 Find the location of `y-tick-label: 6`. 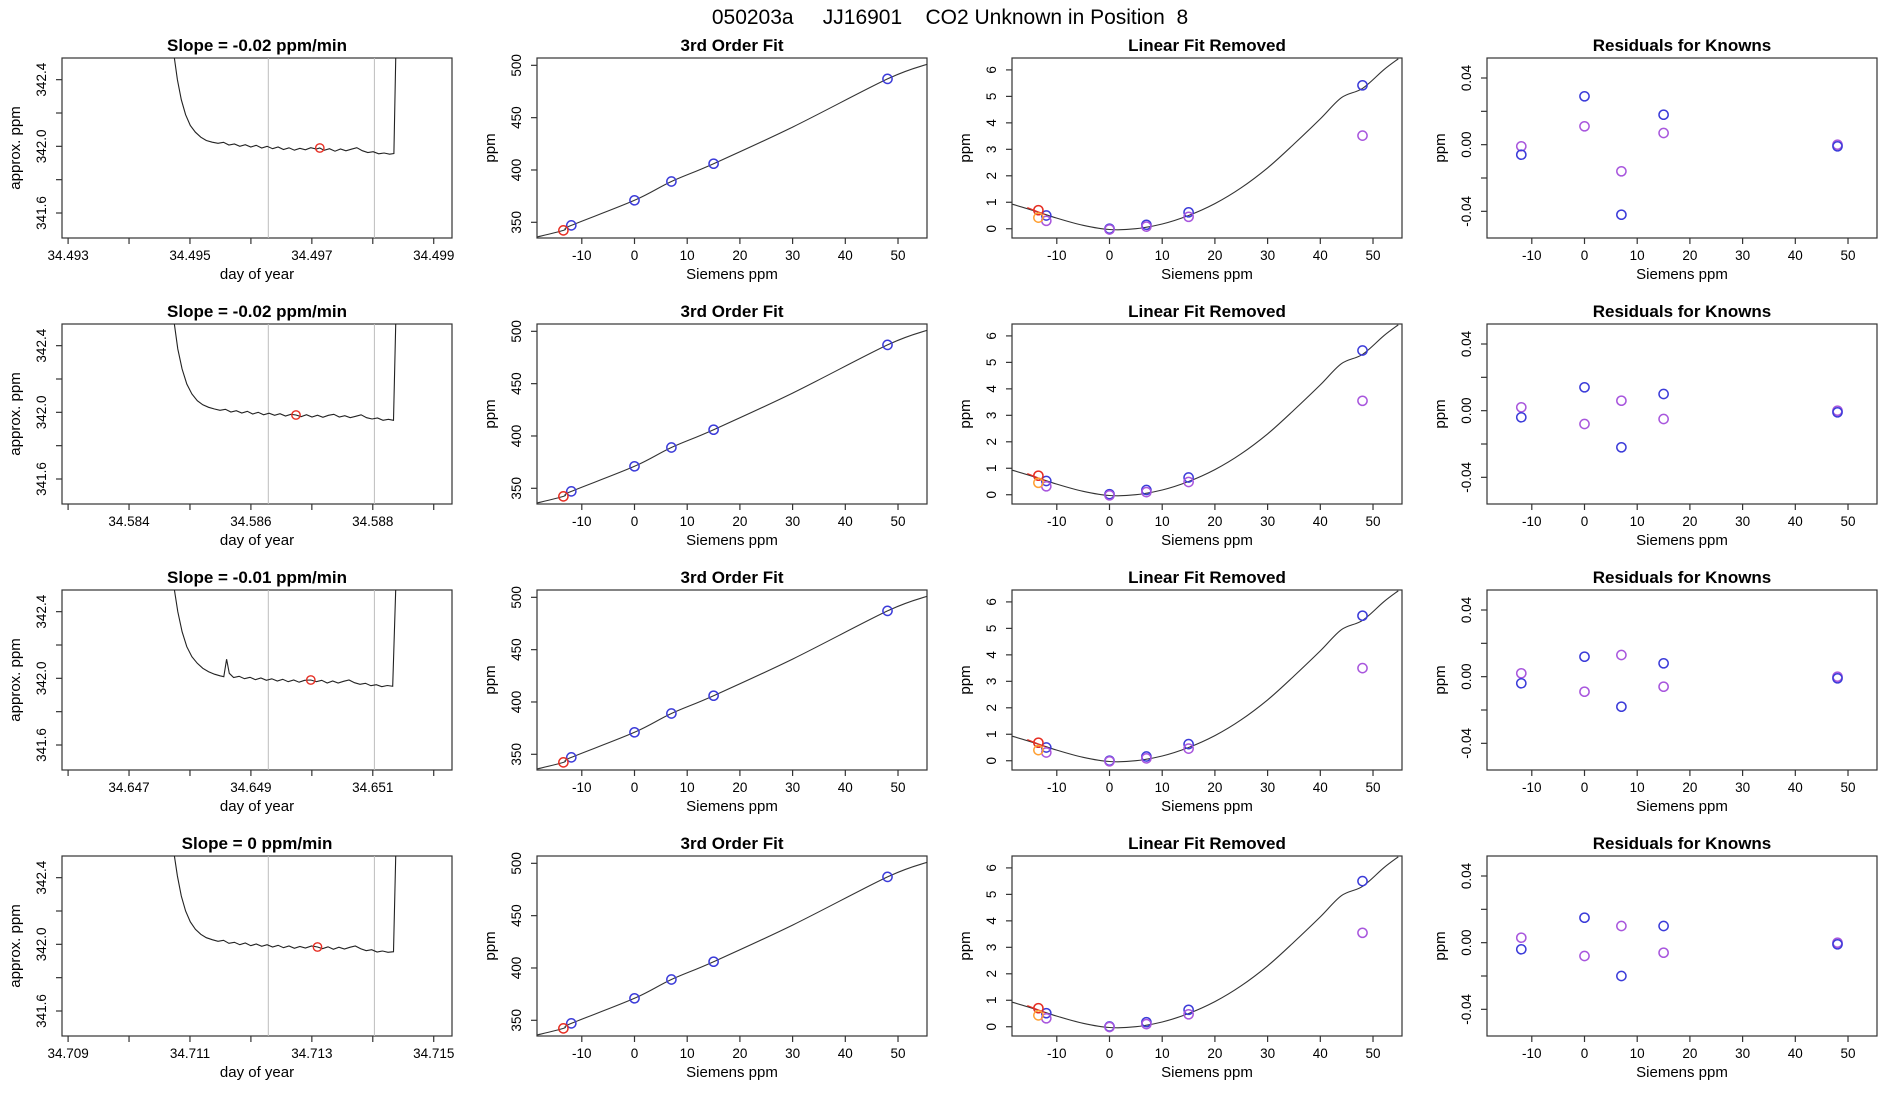

y-tick-label: 6 is located at coordinates (991, 70).